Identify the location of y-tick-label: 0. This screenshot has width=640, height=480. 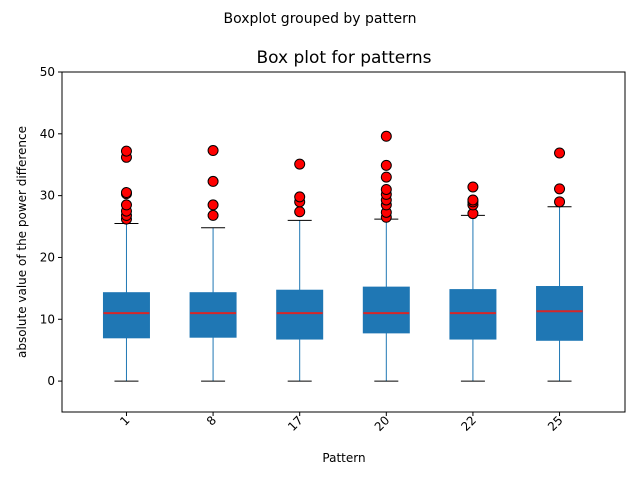
(51, 381).